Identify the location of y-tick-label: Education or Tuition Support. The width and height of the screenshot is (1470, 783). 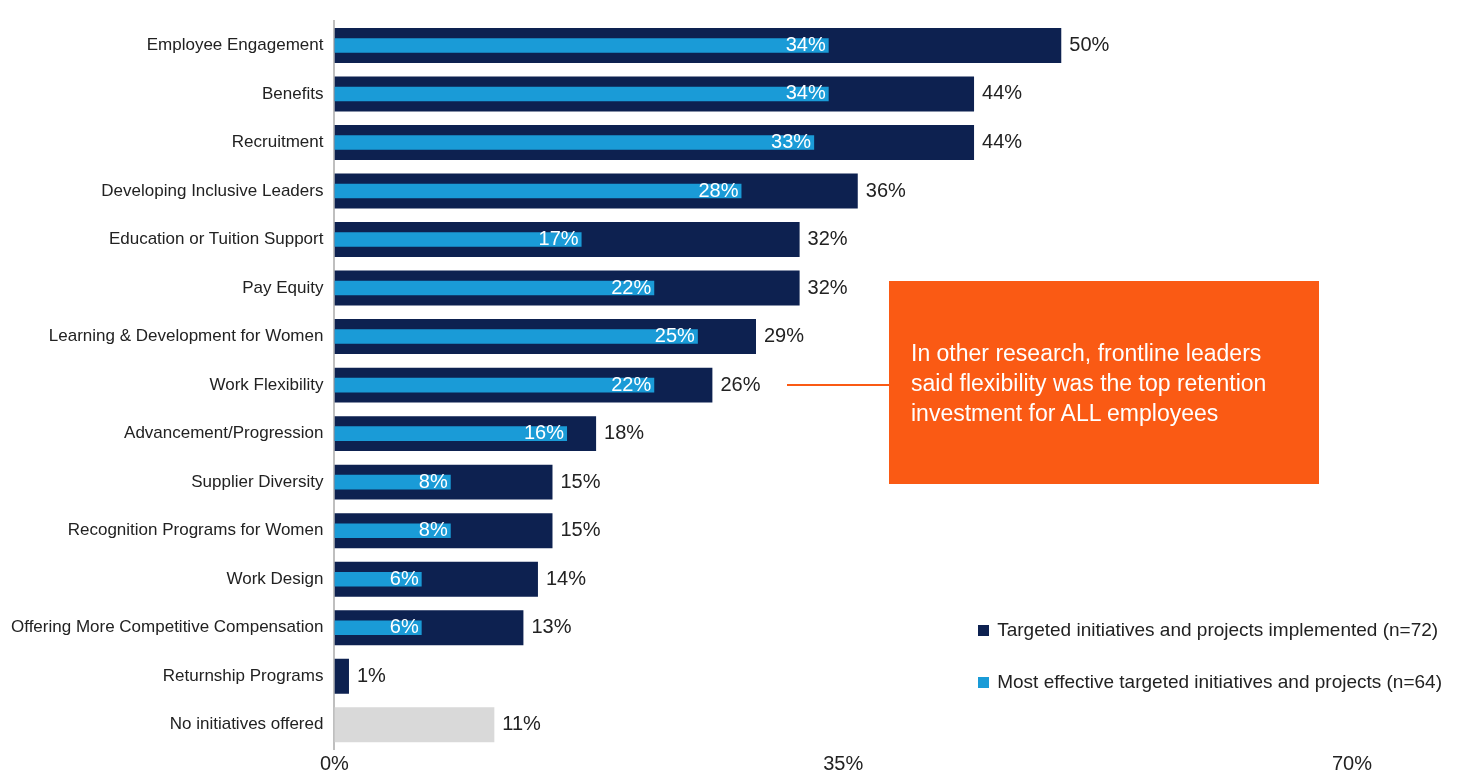
(216, 239).